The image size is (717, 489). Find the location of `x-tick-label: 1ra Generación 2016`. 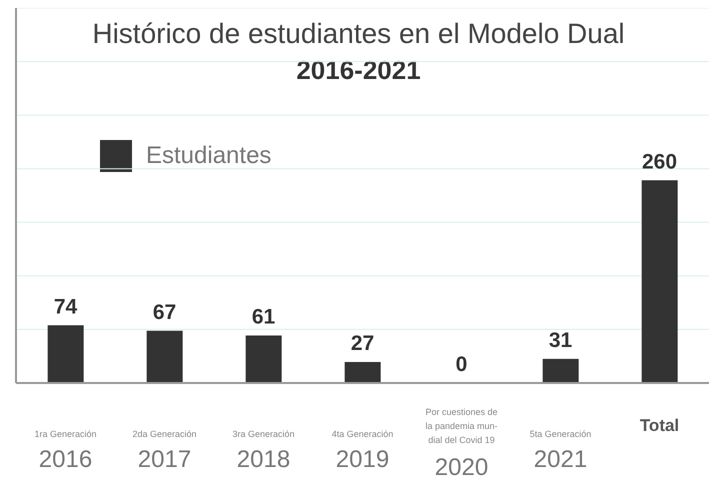

x-tick-label: 1ra Generación 2016 is located at coordinates (65, 451).